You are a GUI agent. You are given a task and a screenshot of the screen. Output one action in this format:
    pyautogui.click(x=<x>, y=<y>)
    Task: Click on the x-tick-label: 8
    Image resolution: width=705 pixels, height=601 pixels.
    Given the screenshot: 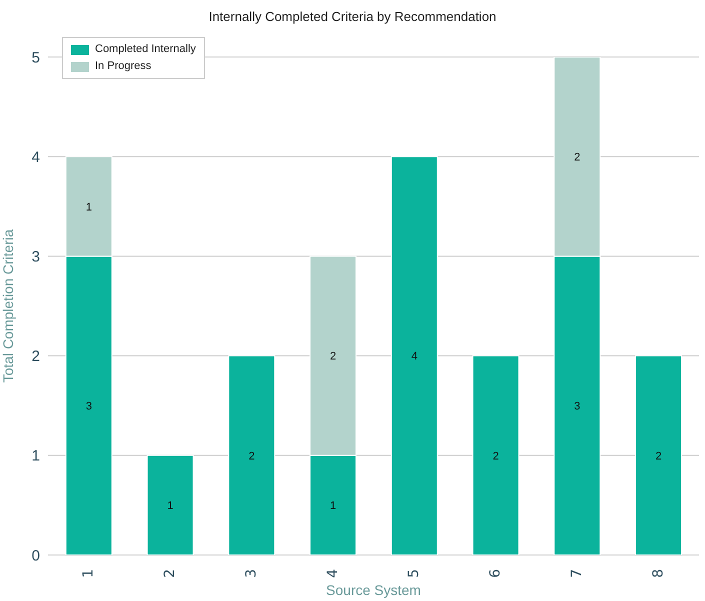 What is the action you would take?
    pyautogui.click(x=658, y=573)
    